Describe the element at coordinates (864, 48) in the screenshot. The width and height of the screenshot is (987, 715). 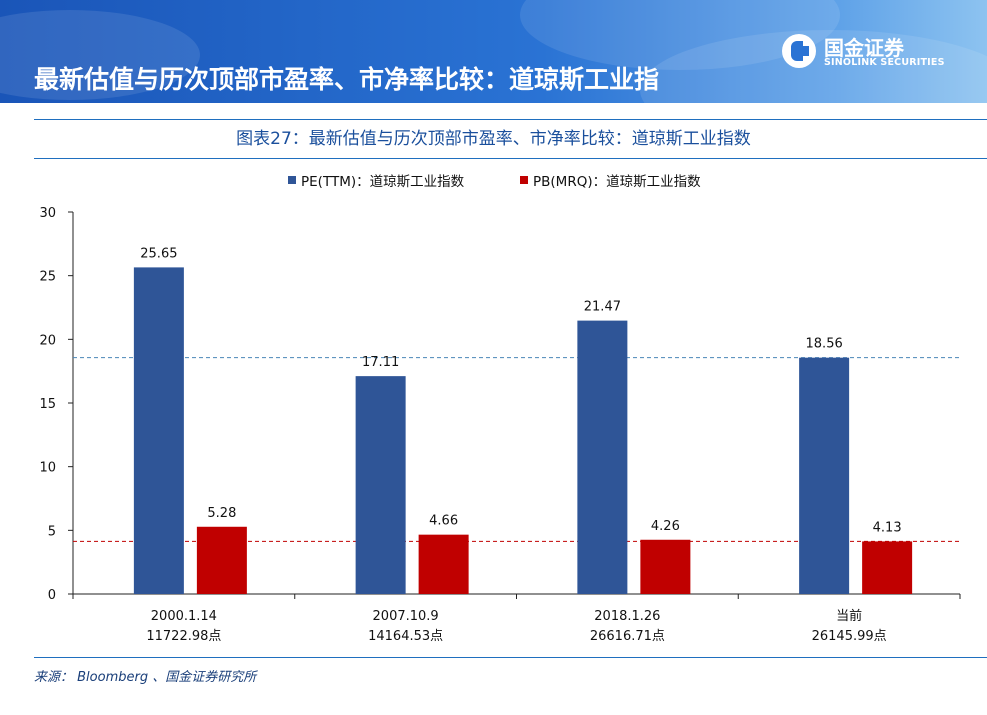
I see `logo-text-cn: 国金证券` at that location.